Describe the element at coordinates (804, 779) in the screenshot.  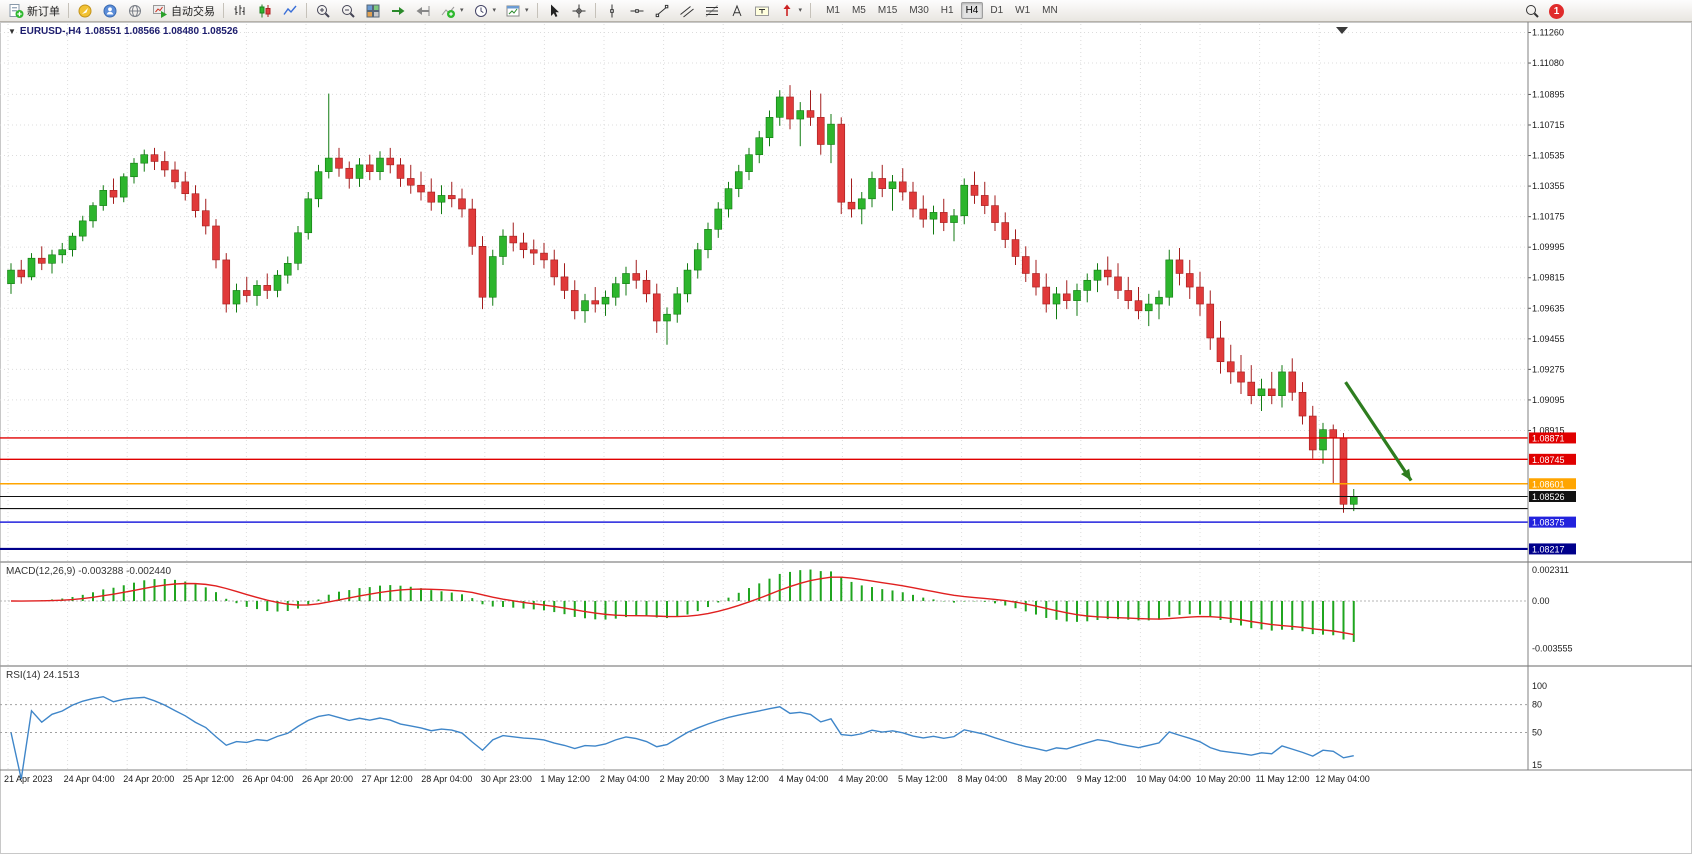
I see `time-axis-label: 4 May 04:00` at that location.